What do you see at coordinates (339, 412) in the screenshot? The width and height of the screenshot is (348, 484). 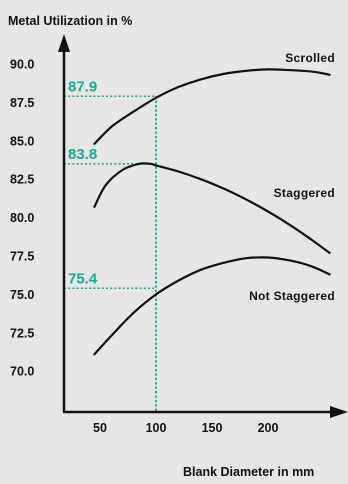 I see `x-axis-arrow-icon` at bounding box center [339, 412].